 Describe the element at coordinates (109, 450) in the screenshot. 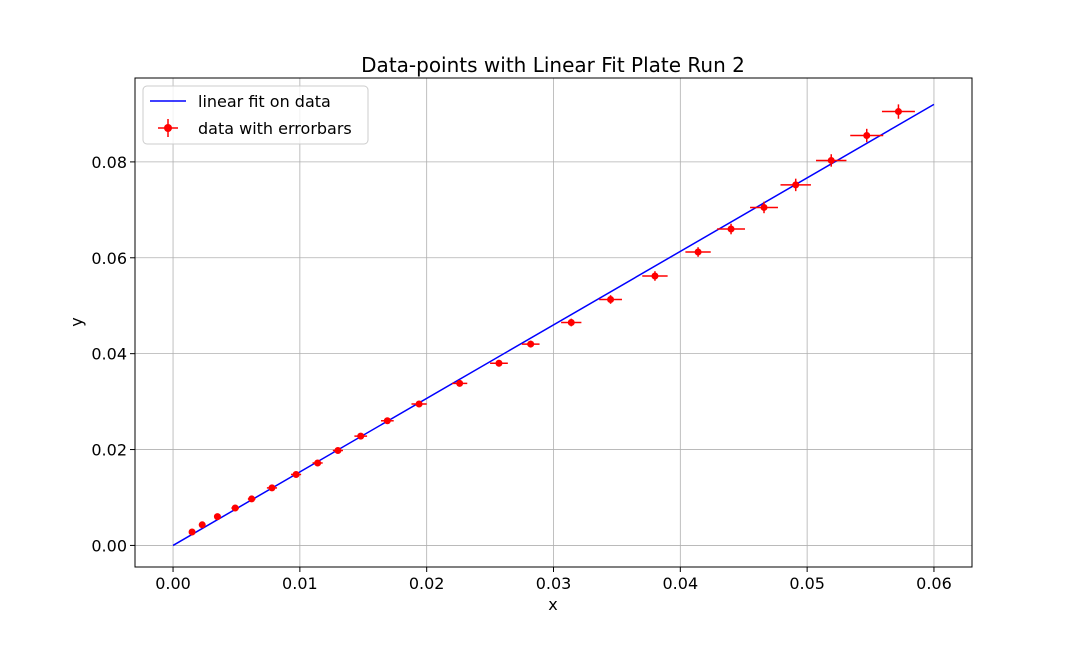

I see `y-tick-label: 0.02` at that location.